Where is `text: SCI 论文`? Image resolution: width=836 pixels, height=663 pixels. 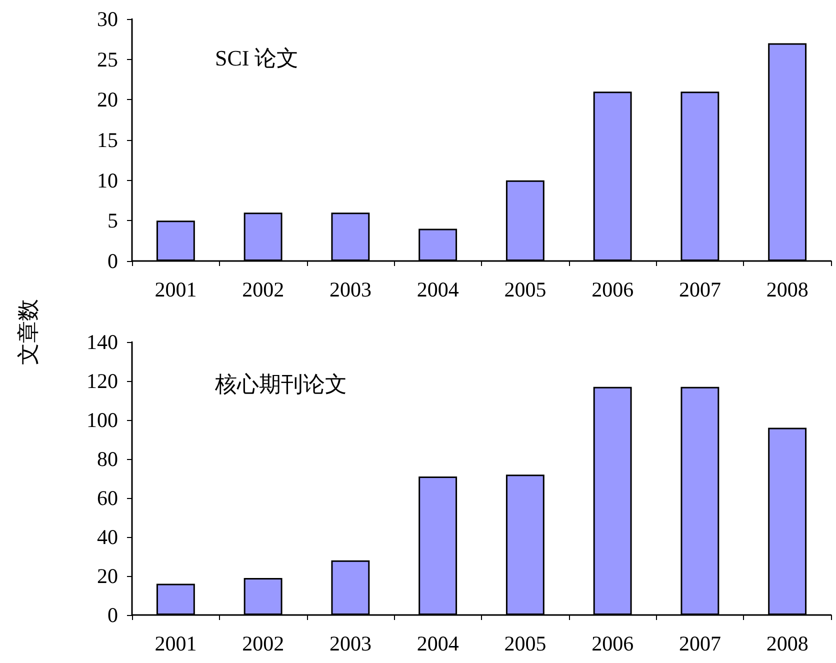 text: SCI 论文 is located at coordinates (257, 58).